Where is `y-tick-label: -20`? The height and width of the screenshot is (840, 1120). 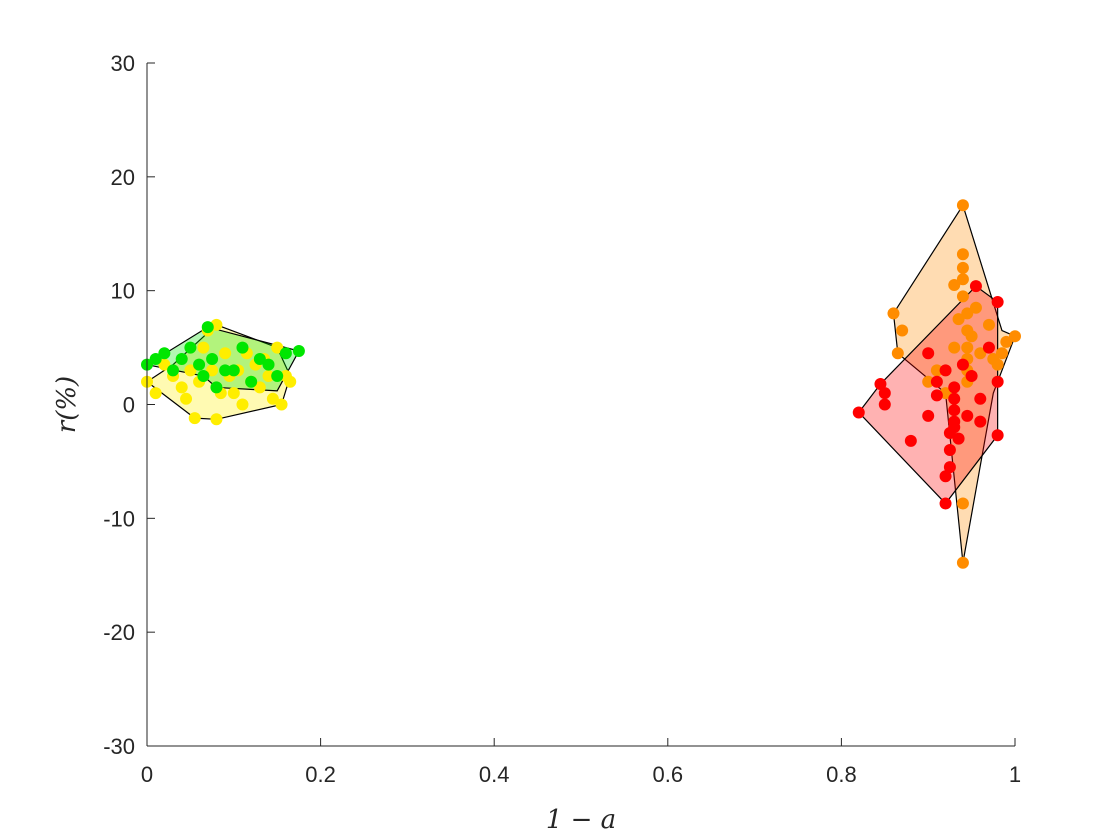 y-tick-label: -20 is located at coordinates (119, 632).